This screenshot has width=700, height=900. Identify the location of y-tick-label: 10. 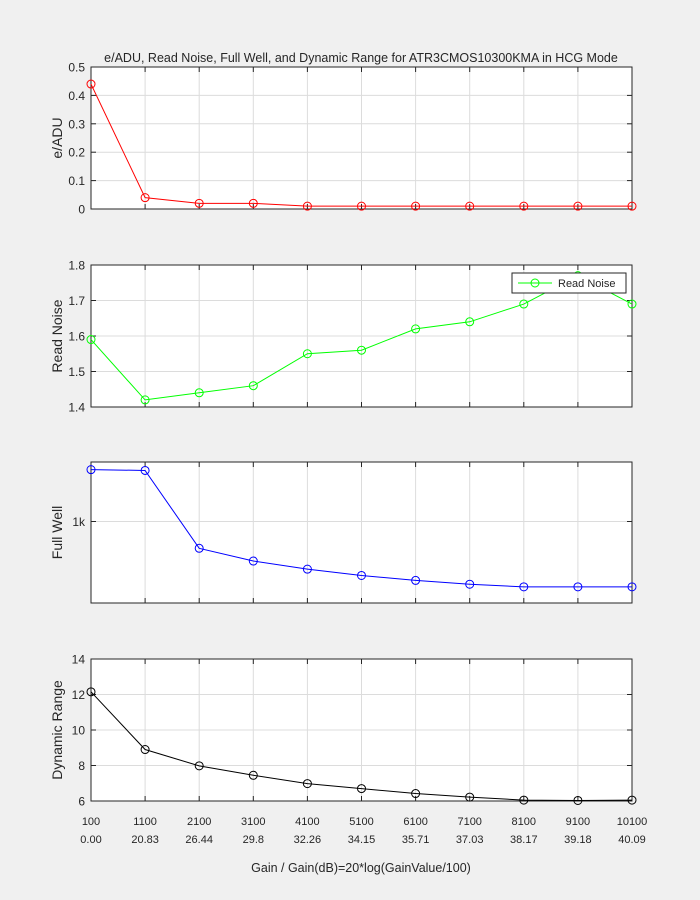
(79, 731).